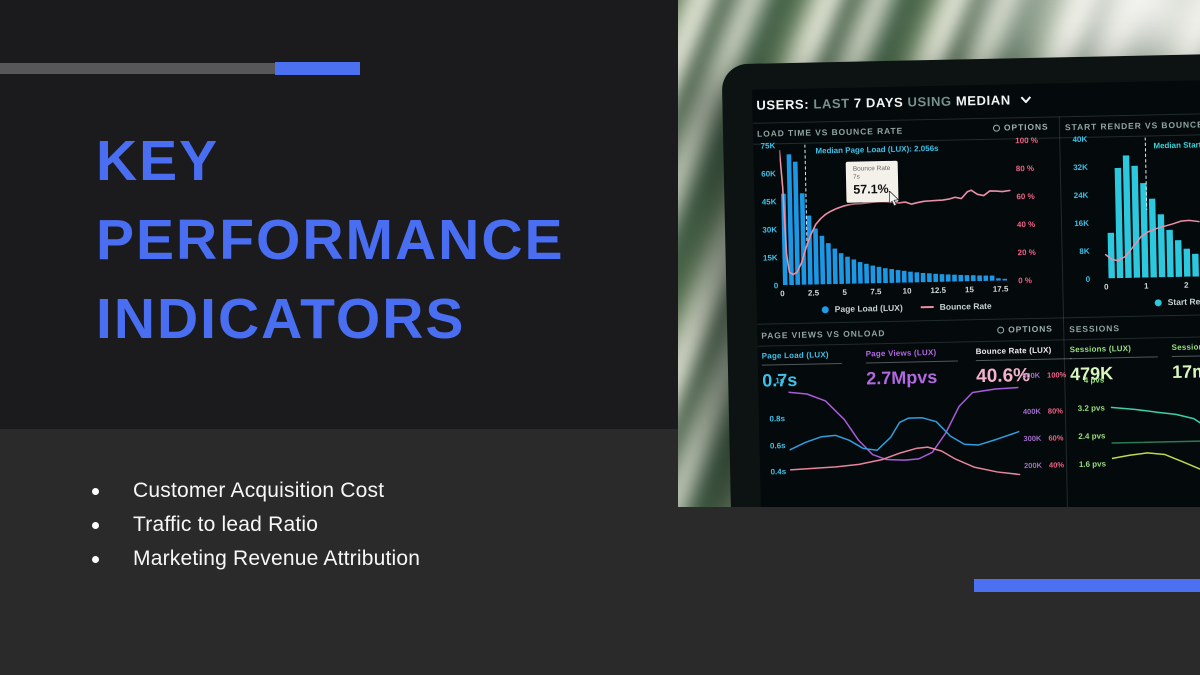 Image resolution: width=1200 pixels, height=675 pixels. I want to click on sessions-chart, so click(1155, 444).